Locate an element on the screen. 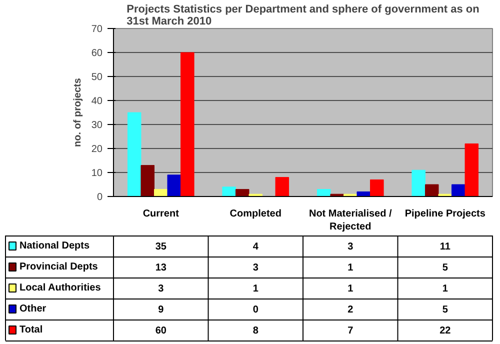 Image resolution: width=500 pixels, height=344 pixels. legend-label: Other is located at coordinates (33, 309).